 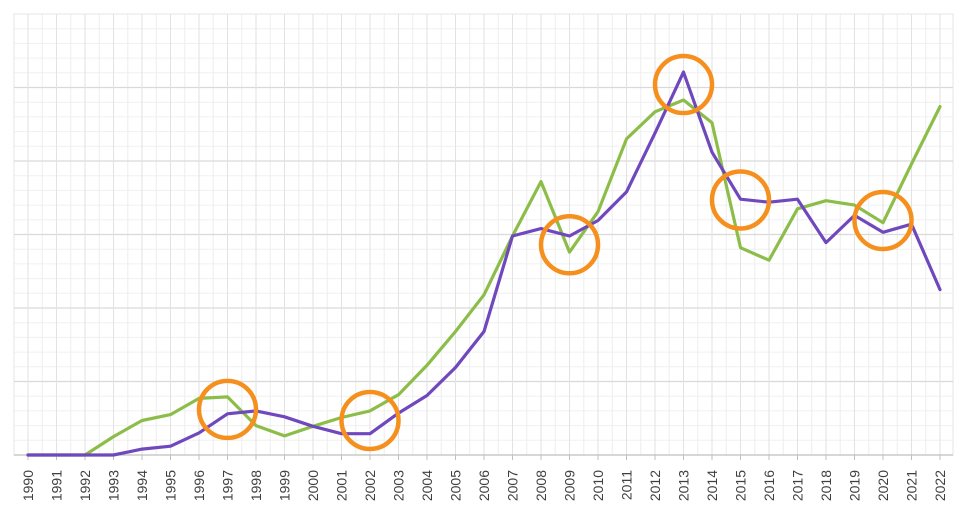 I want to click on x-tick-label-1996: 1996, so click(x=199, y=485).